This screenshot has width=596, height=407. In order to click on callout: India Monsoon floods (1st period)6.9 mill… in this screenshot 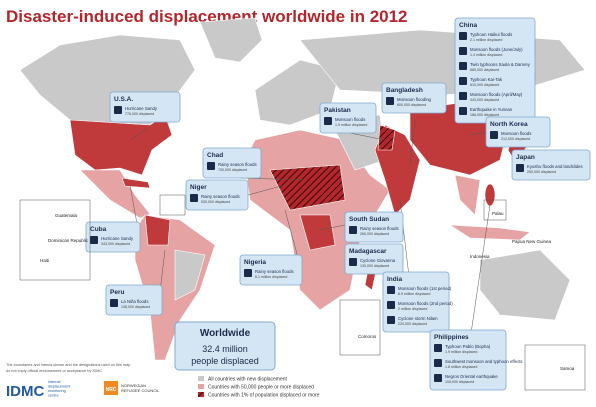, I will do `click(417, 302)`.